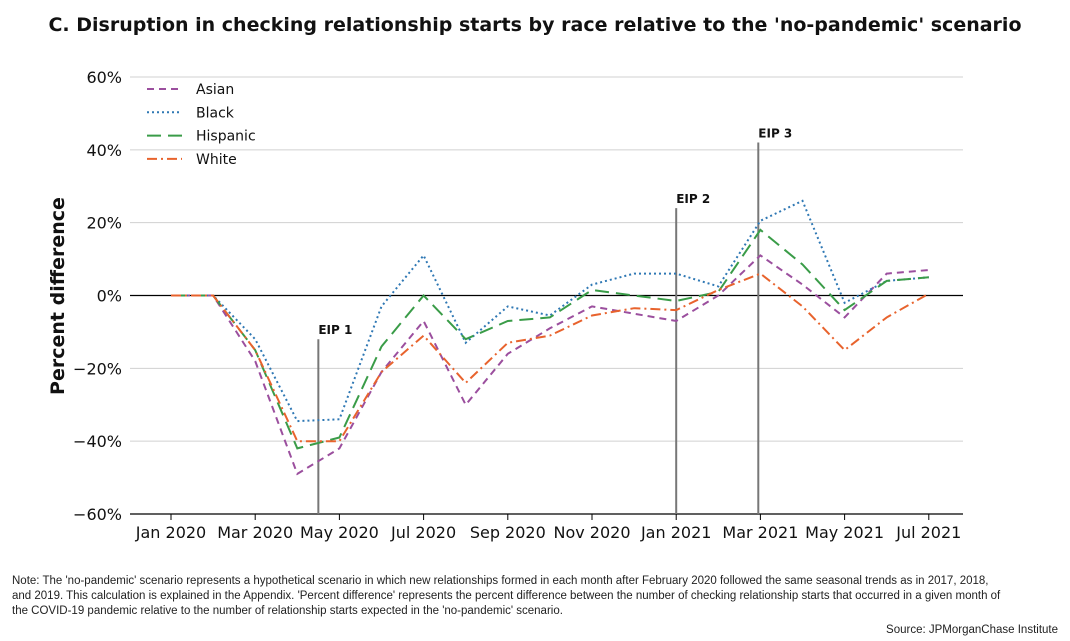  Describe the element at coordinates (226, 137) in the screenshot. I see `legend-label: Hispanic` at that location.